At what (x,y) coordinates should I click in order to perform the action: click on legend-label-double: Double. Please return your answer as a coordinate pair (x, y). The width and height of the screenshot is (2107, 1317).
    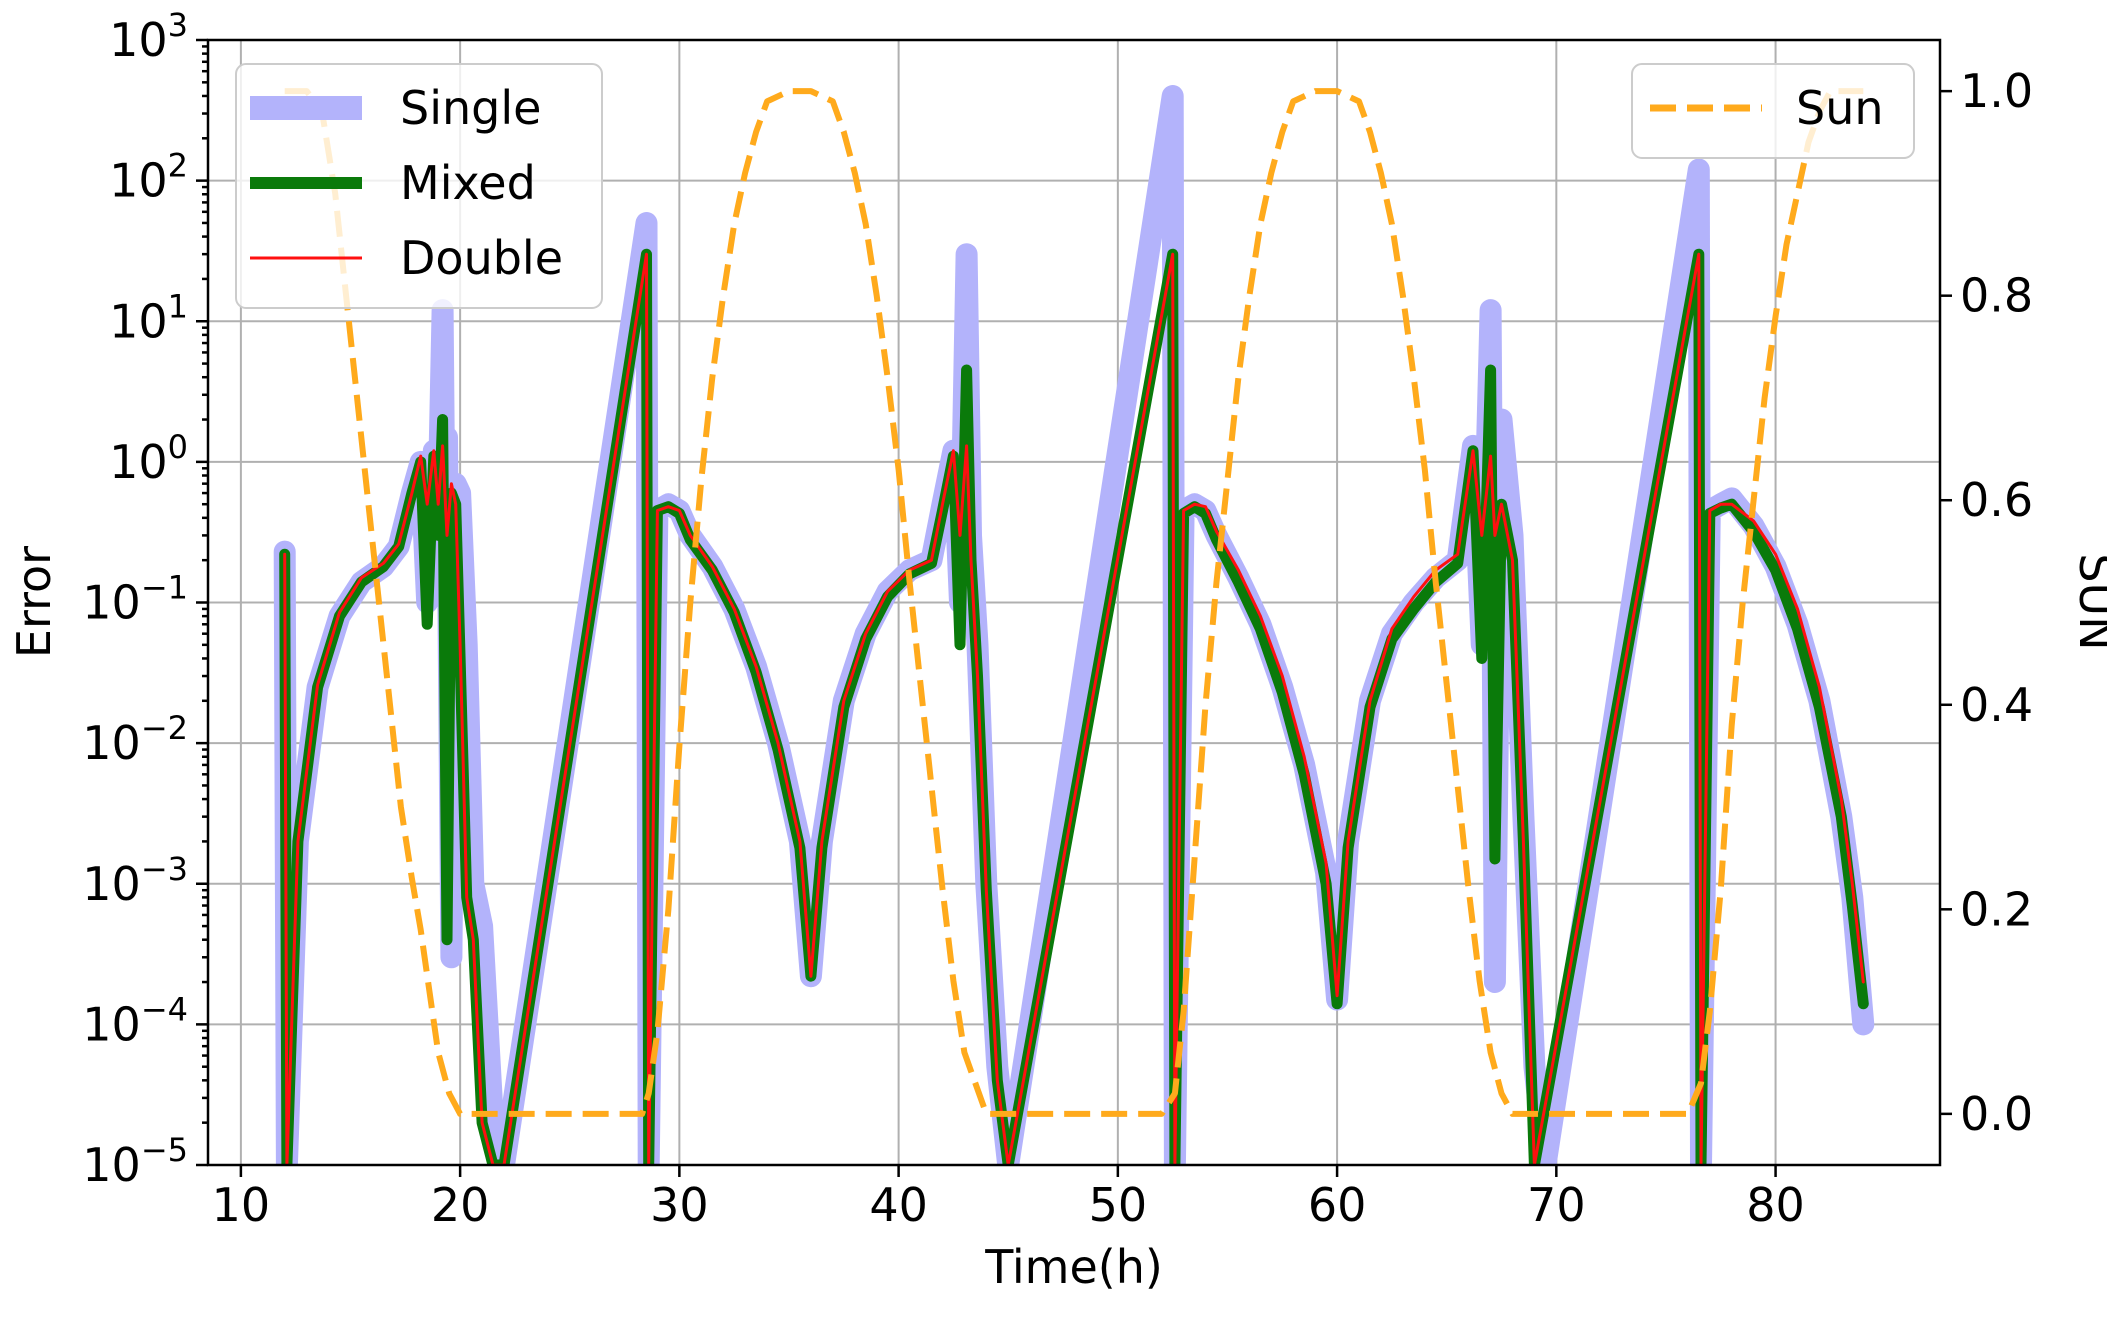
    Looking at the image, I should click on (481, 258).